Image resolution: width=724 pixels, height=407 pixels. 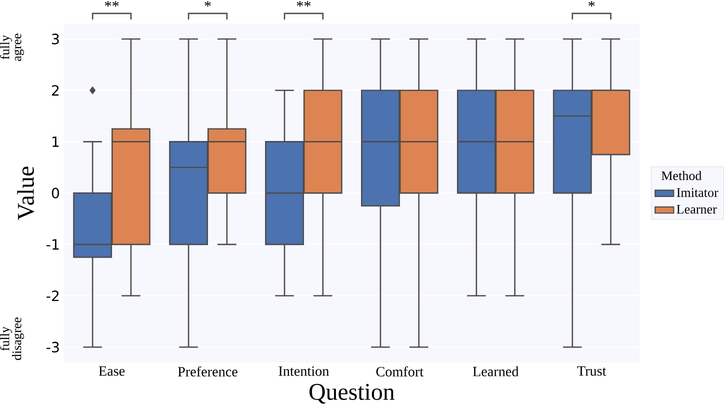 I want to click on legend-title: Method, so click(x=682, y=175).